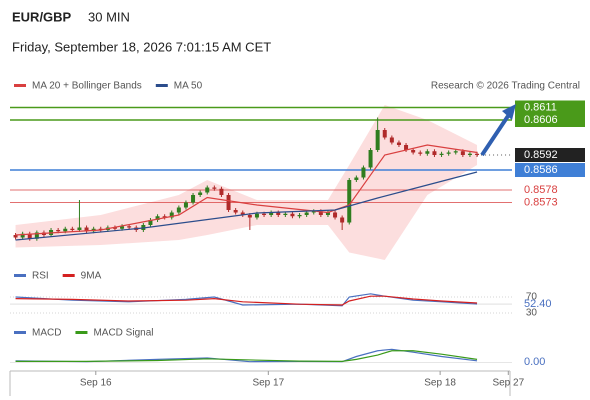 Image resolution: width=590 pixels, height=400 pixels. Describe the element at coordinates (541, 120) in the screenshot. I see `level-label: 0.8606` at that location.